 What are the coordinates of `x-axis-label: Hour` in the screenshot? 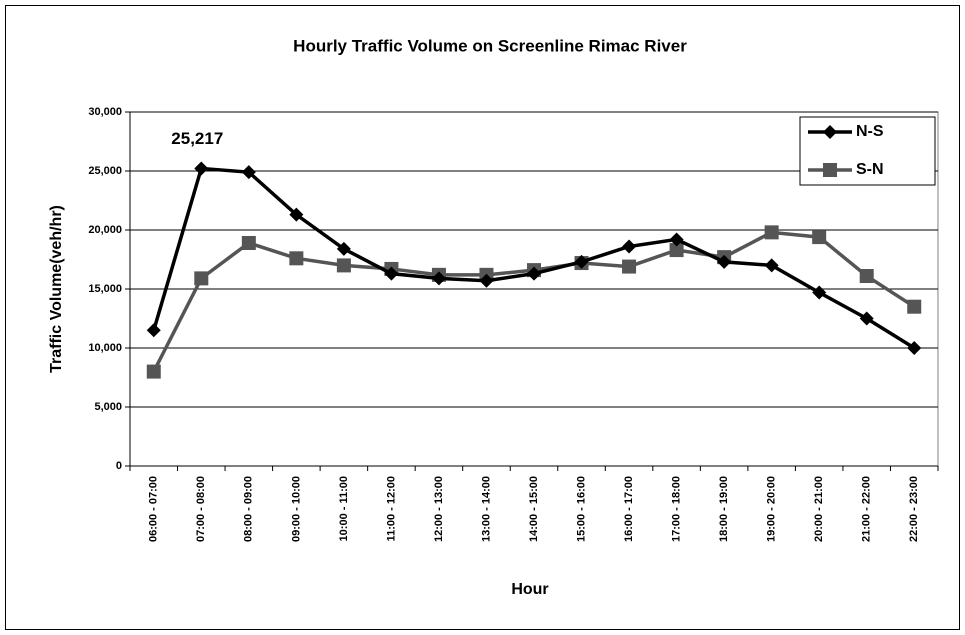 It's located at (529, 589).